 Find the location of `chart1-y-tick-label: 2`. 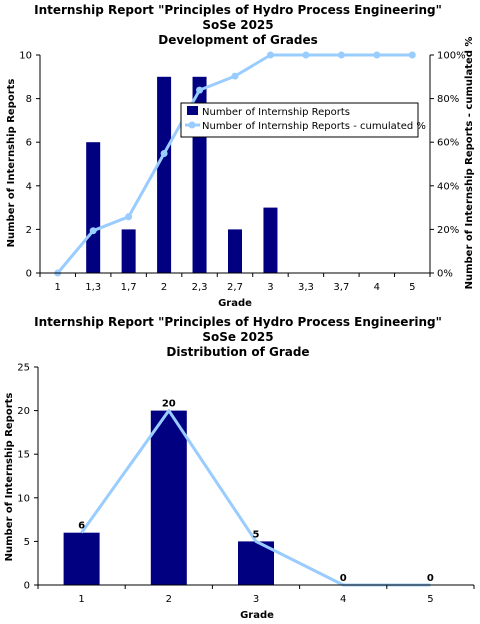

chart1-y-tick-label: 2 is located at coordinates (29, 230).